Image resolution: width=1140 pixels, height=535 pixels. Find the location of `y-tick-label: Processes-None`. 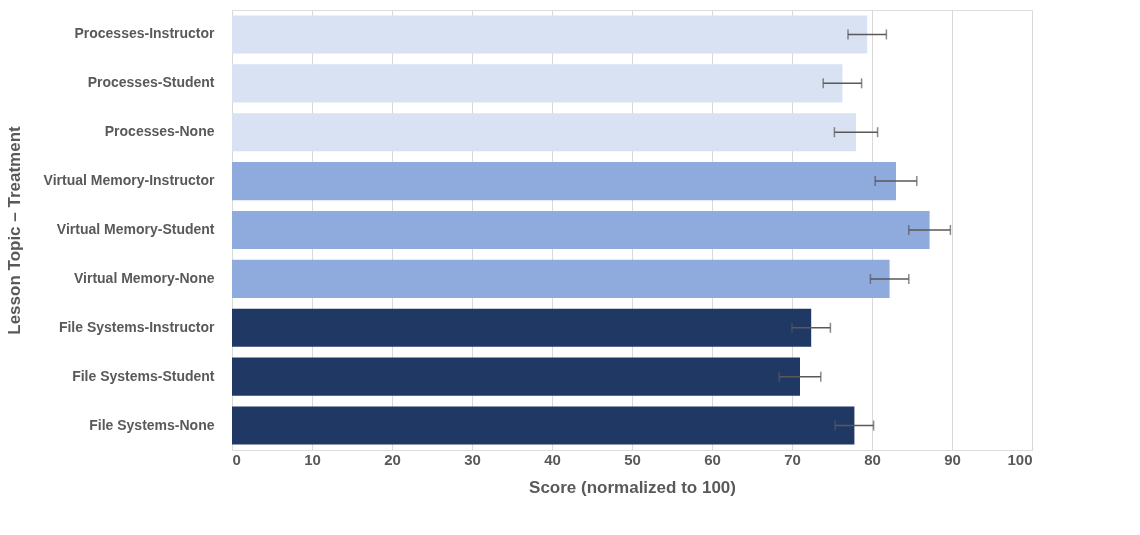

y-tick-label: Processes-None is located at coordinates (159, 131).